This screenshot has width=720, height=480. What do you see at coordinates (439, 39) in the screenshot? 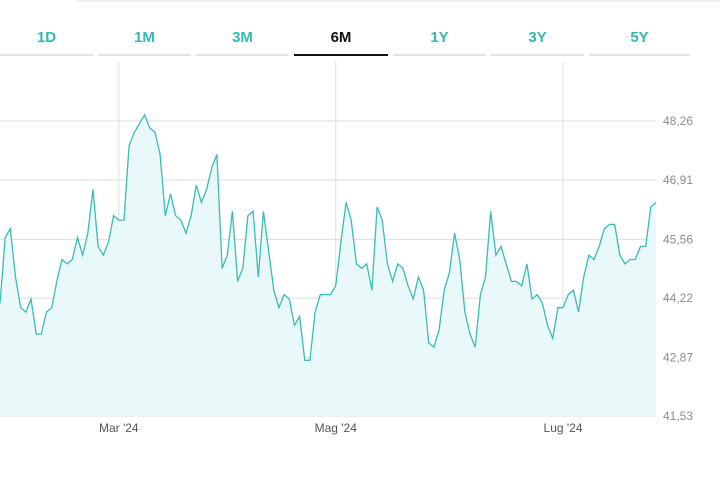
I see `tab-1y: 1Y` at bounding box center [439, 39].